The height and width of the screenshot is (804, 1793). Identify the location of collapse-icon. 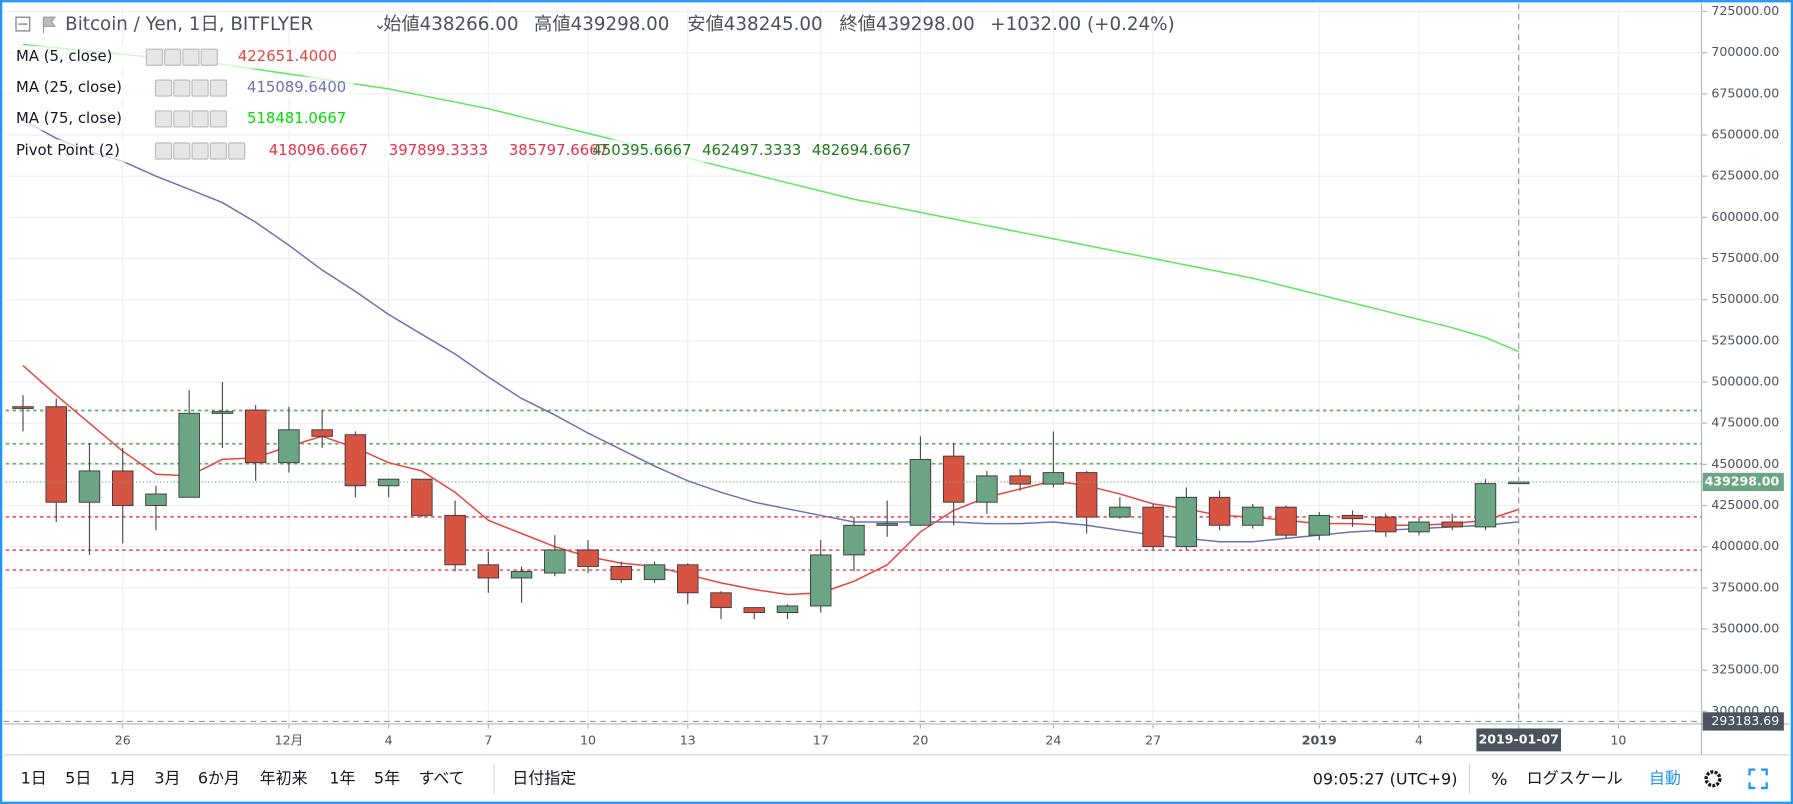
(23, 24).